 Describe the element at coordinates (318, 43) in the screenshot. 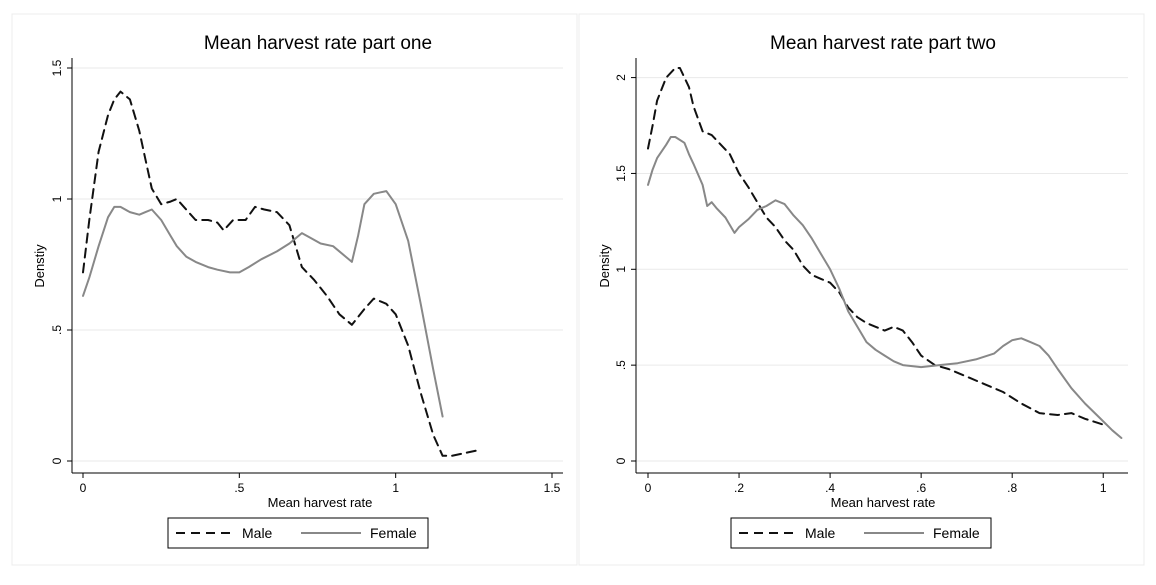

I see `chart-title: Mean harvest rate part one` at that location.